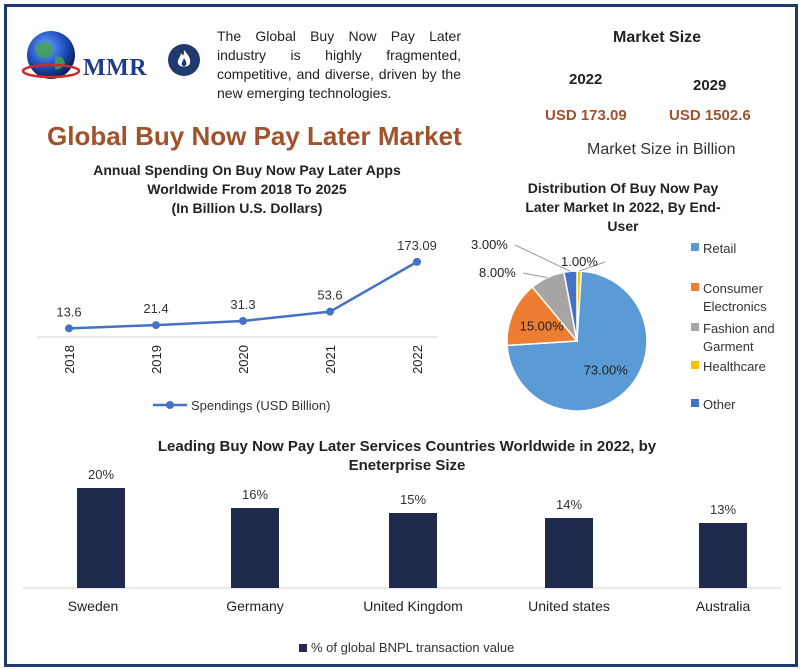 The width and height of the screenshot is (800, 669). What do you see at coordinates (735, 306) in the screenshot?
I see `pie-legend-label: Electronics` at bounding box center [735, 306].